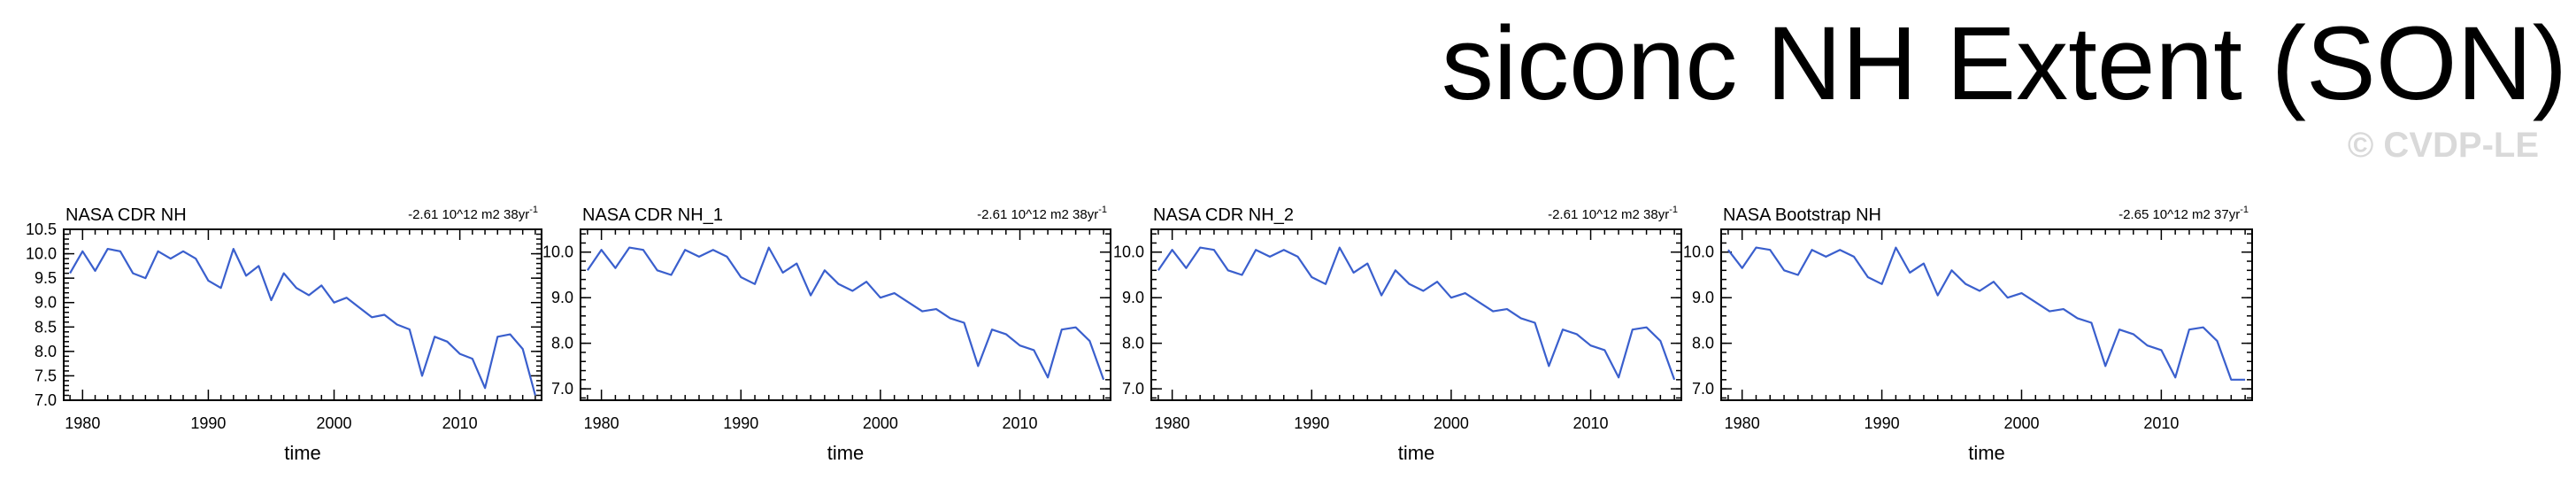  Describe the element at coordinates (2004, 63) in the screenshot. I see `page-title: siconc NH Extent (SON)` at that location.